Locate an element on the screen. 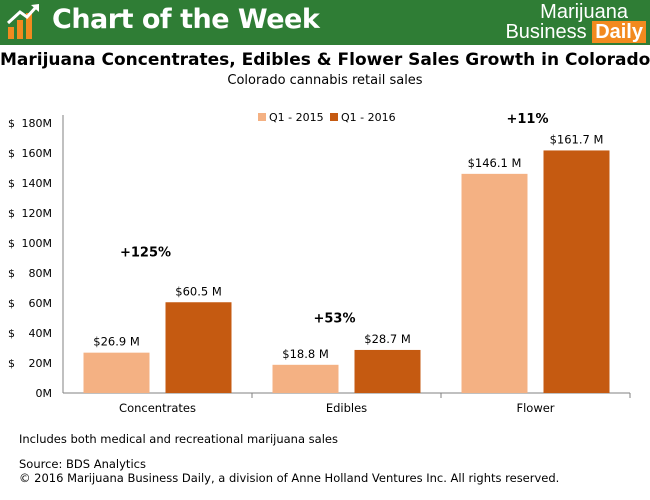 The image size is (650, 500). data-label: $26.9 M is located at coordinates (116, 342).